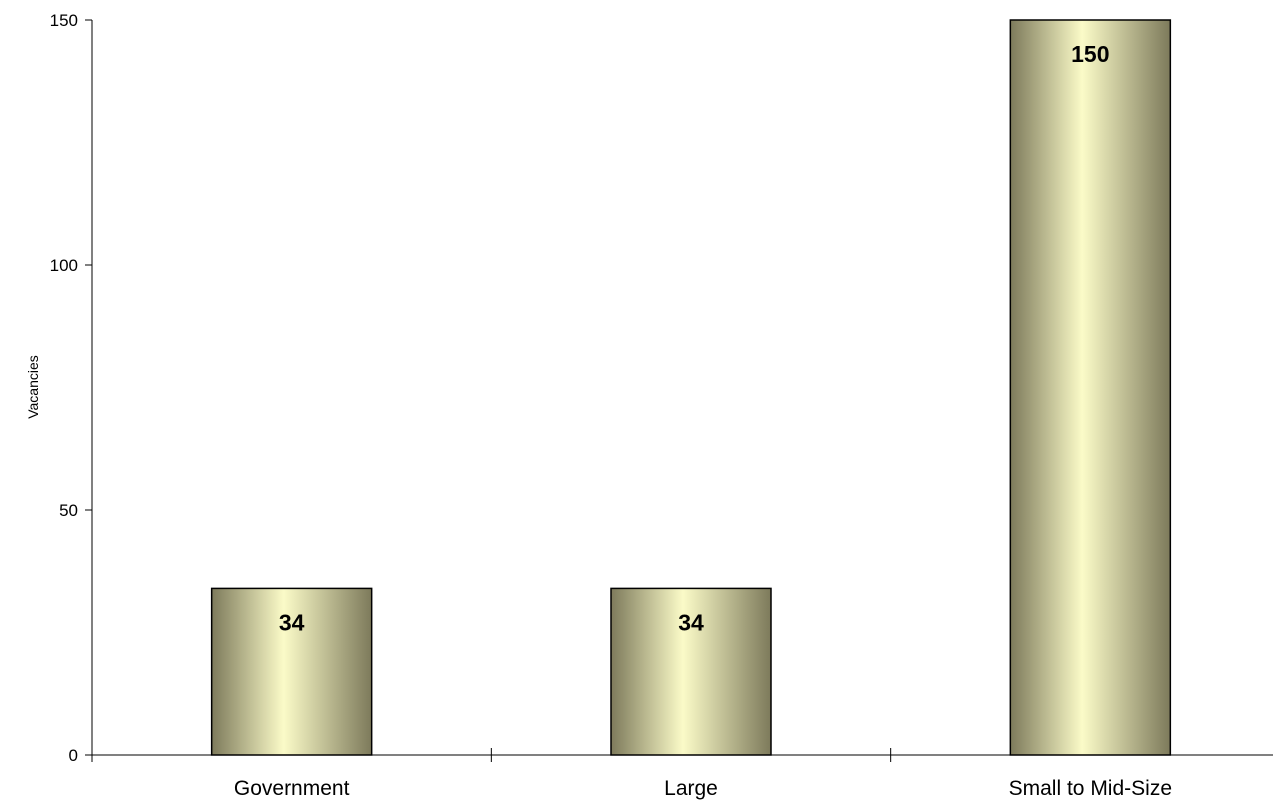  I want to click on y-ticks: 0 50 100 150, so click(71, 388).